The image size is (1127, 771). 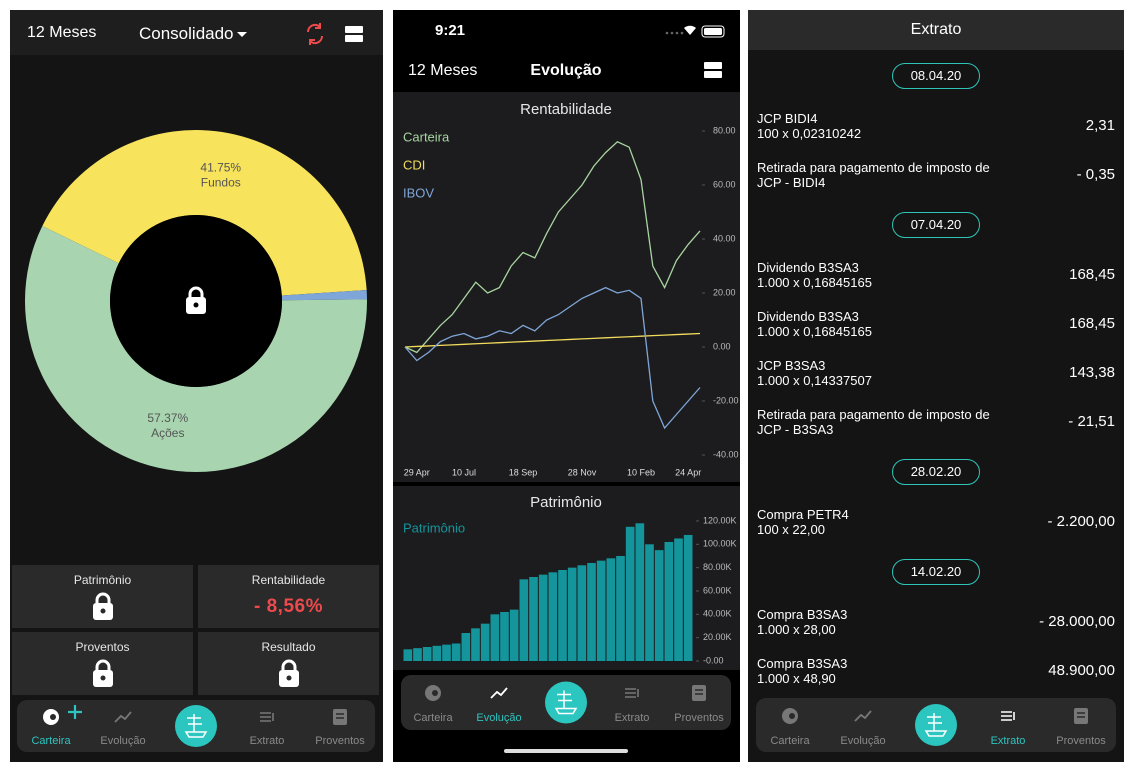 What do you see at coordinates (196, 305) in the screenshot?
I see `lock-hole` at bounding box center [196, 305].